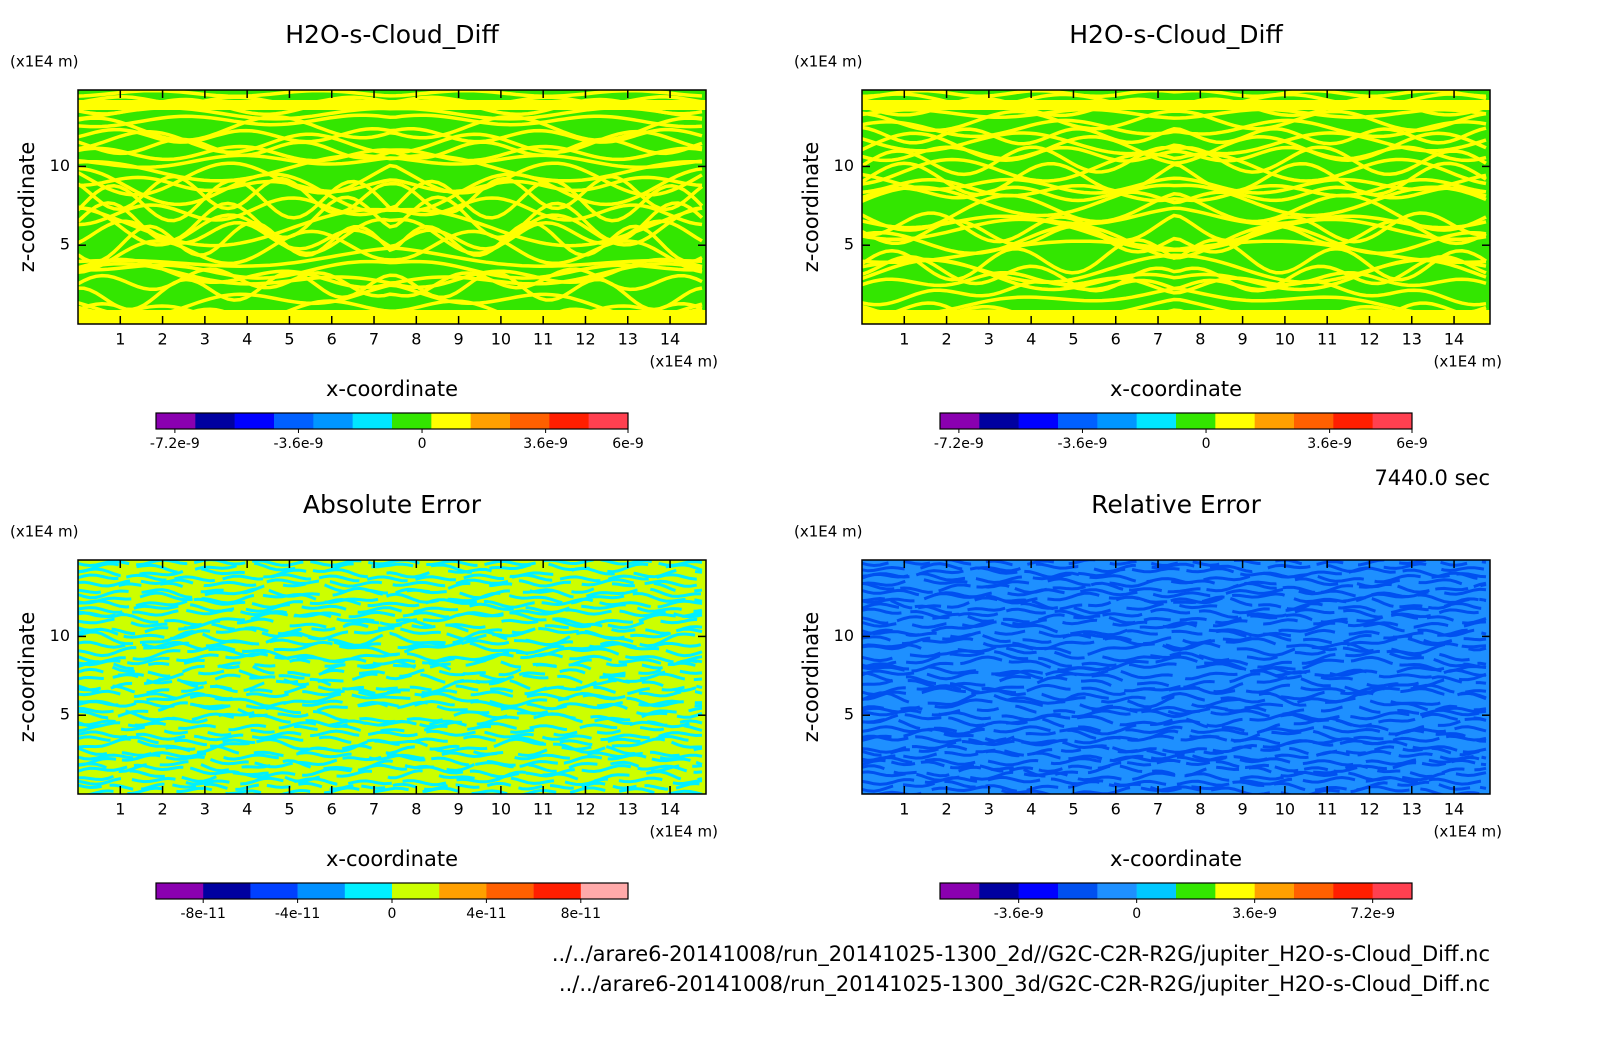  Describe the element at coordinates (1176, 34) in the screenshot. I see `chart-title: H2O-s-Cloud_Diff` at that location.